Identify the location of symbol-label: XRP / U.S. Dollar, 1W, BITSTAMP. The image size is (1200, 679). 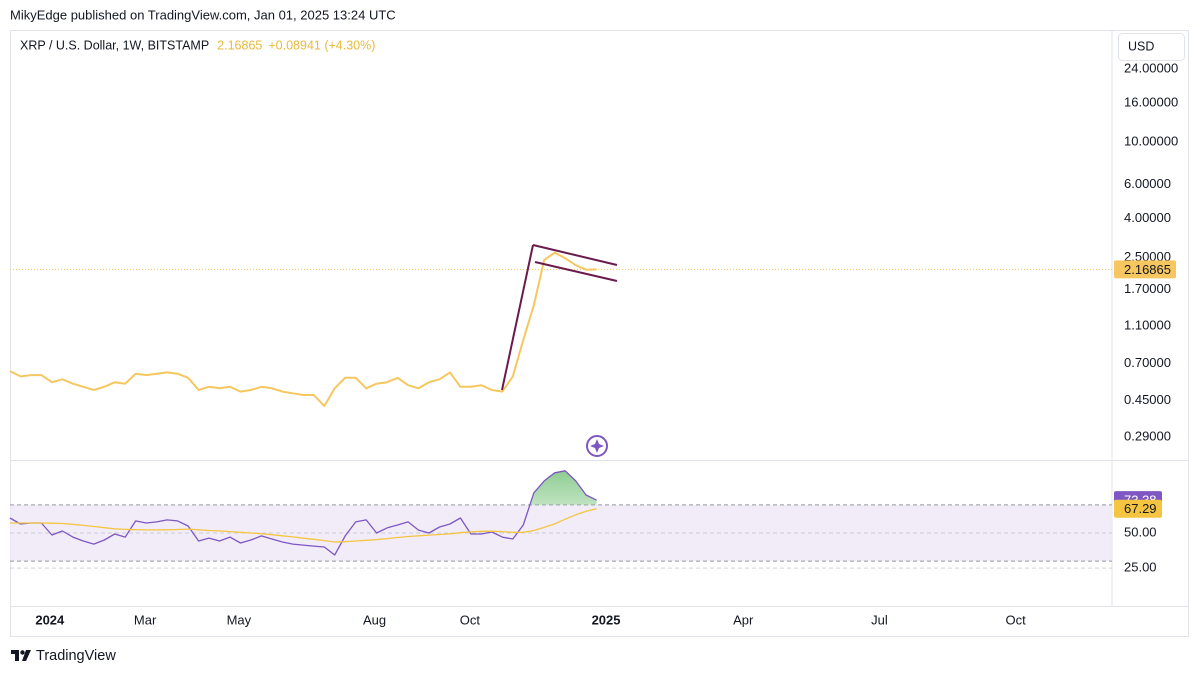
(114, 45).